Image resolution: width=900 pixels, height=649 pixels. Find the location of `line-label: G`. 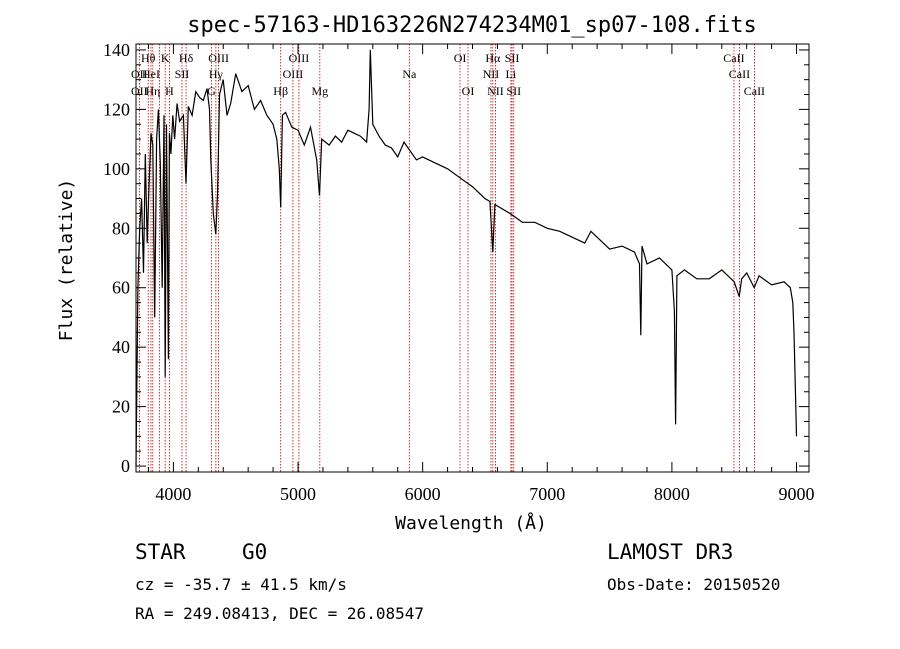

line-label: G is located at coordinates (211, 91).